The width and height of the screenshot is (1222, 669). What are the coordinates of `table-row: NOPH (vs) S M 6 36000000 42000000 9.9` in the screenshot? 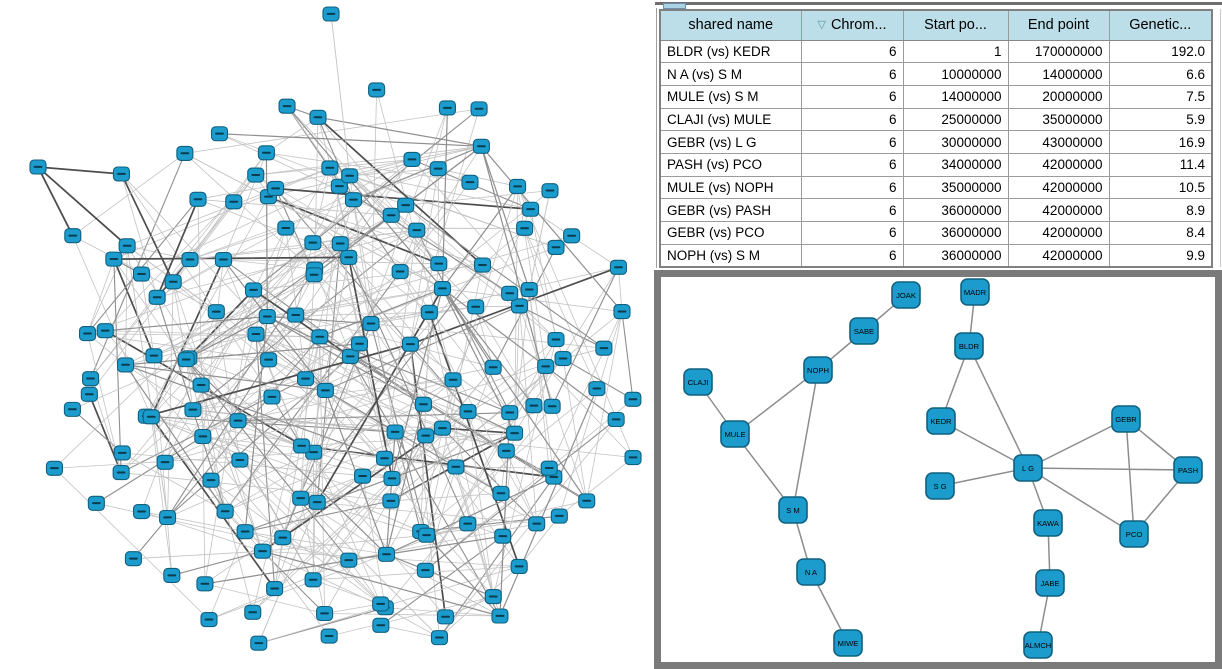 It's located at (936, 255).